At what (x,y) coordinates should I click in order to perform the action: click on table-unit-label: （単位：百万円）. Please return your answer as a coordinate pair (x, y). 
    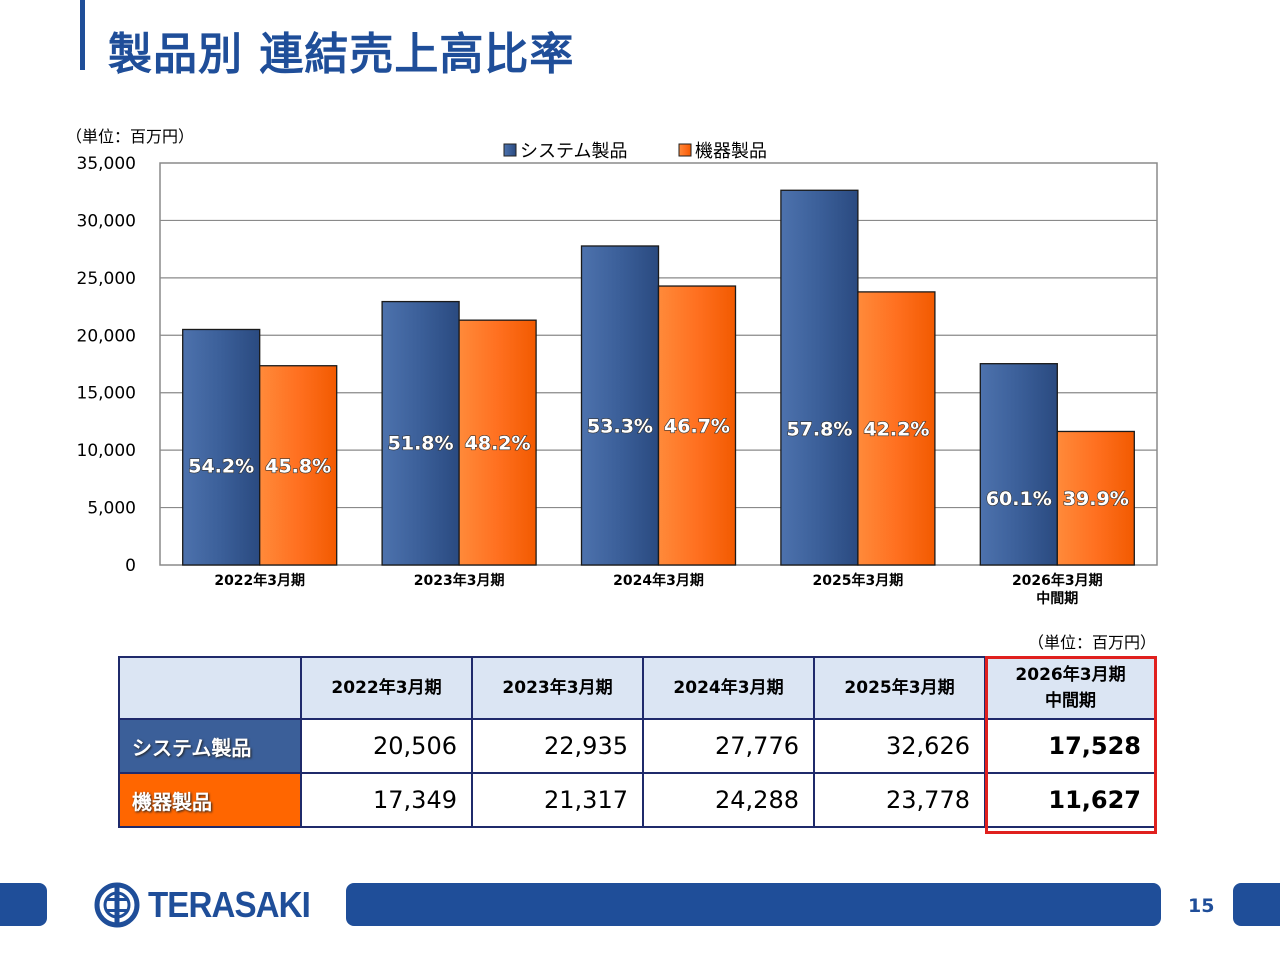
    Looking at the image, I should click on (1091, 642).